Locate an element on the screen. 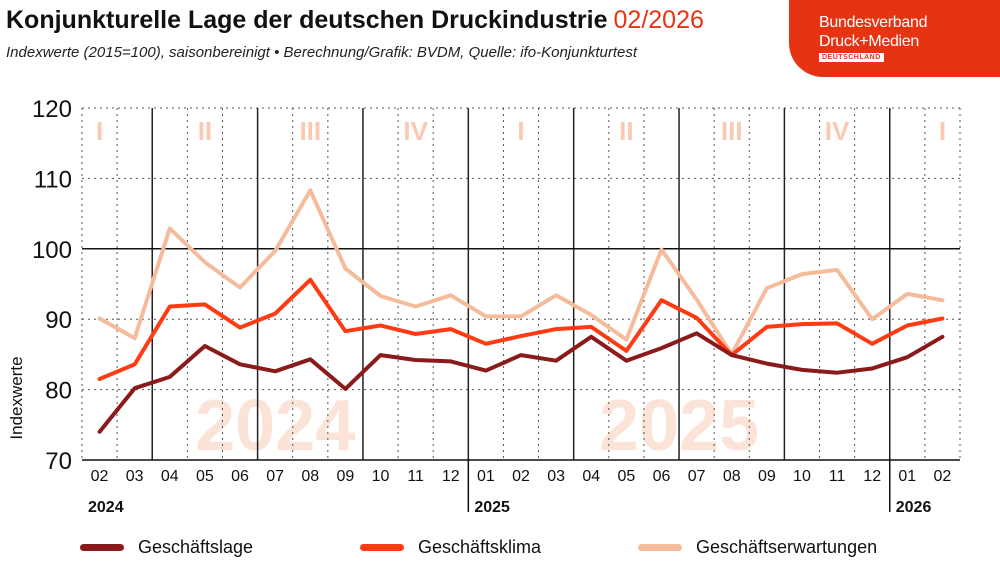 This screenshot has height=563, width=1000. x-tick-label-12: 02 is located at coordinates (521, 476).